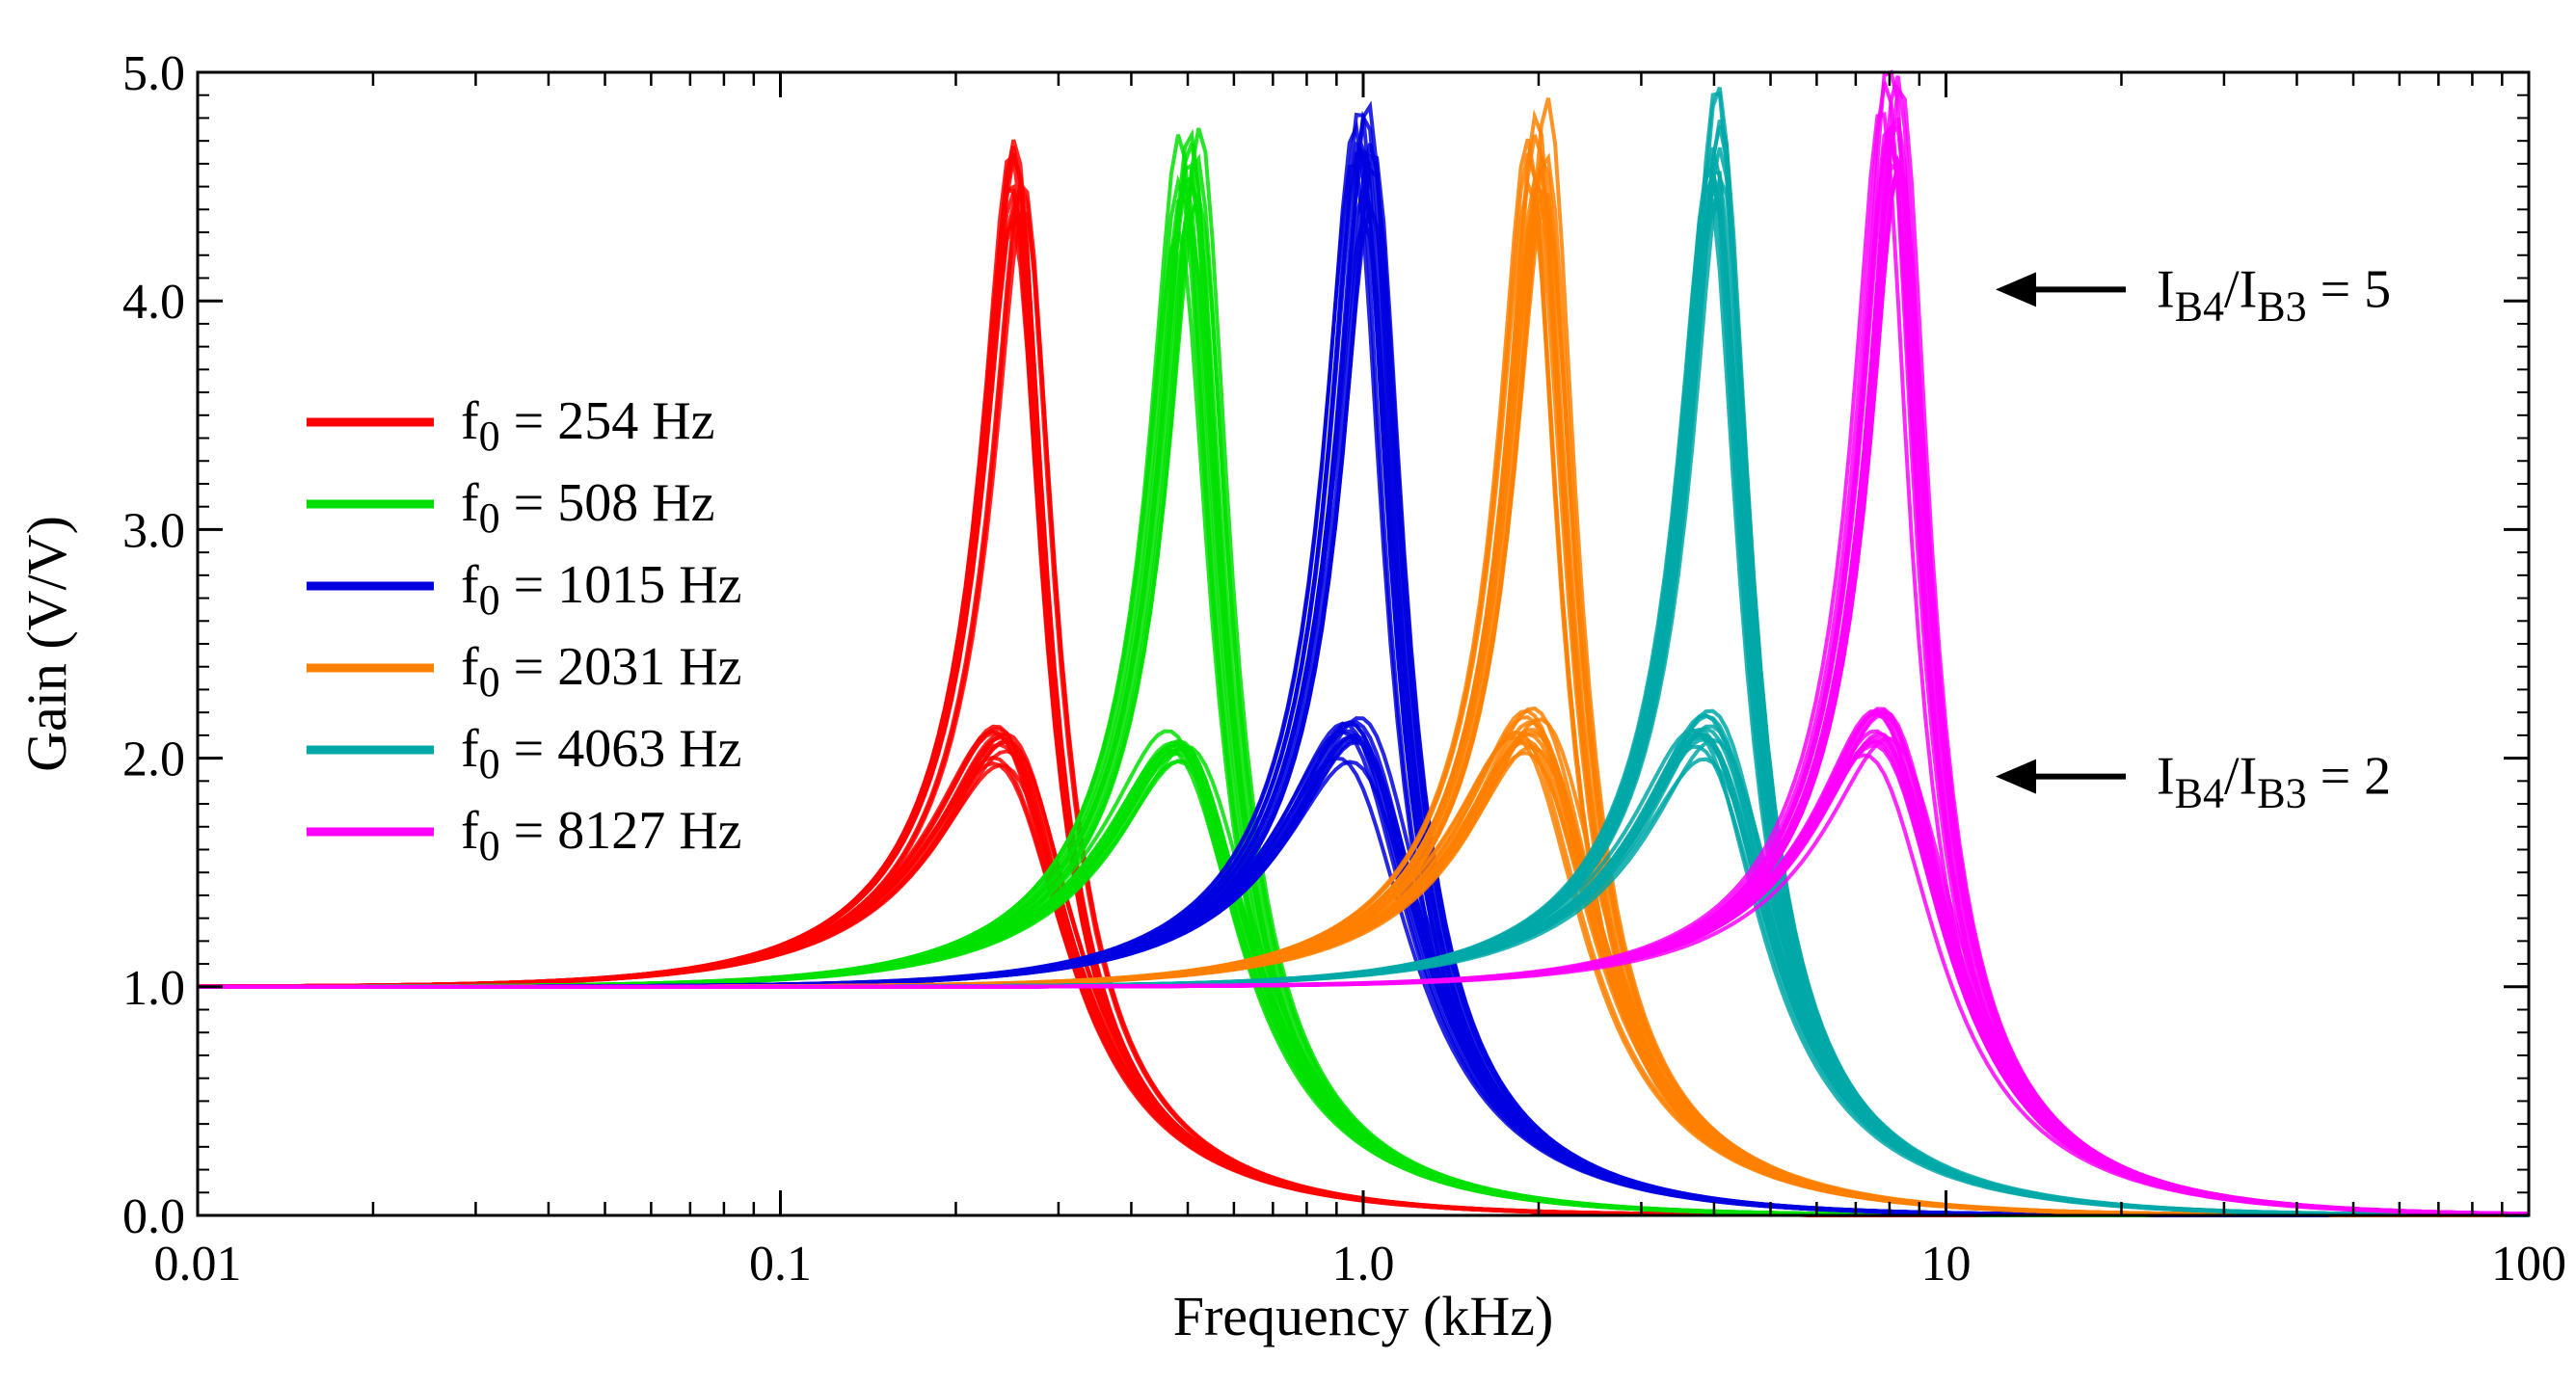 The image size is (2576, 1386). What do you see at coordinates (588, 507) in the screenshot?
I see `legend-label: f0 = 508 Hz` at bounding box center [588, 507].